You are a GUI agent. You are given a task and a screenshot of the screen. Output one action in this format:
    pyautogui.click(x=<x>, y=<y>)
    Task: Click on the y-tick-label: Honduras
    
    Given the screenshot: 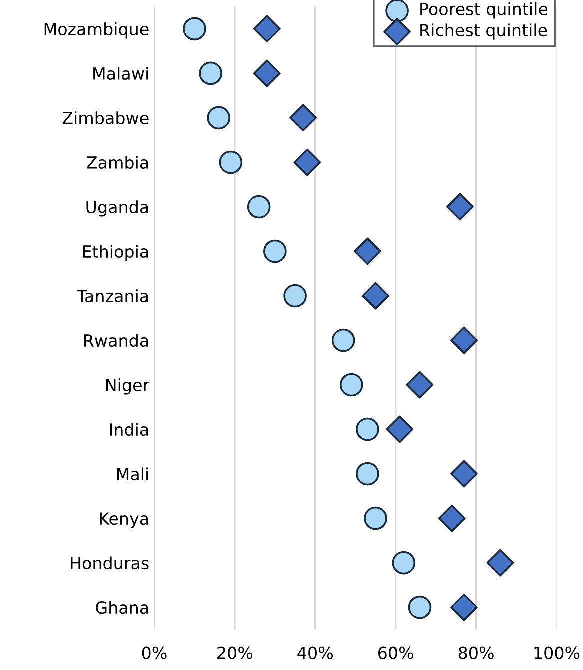 What is the action you would take?
    pyautogui.click(x=110, y=563)
    